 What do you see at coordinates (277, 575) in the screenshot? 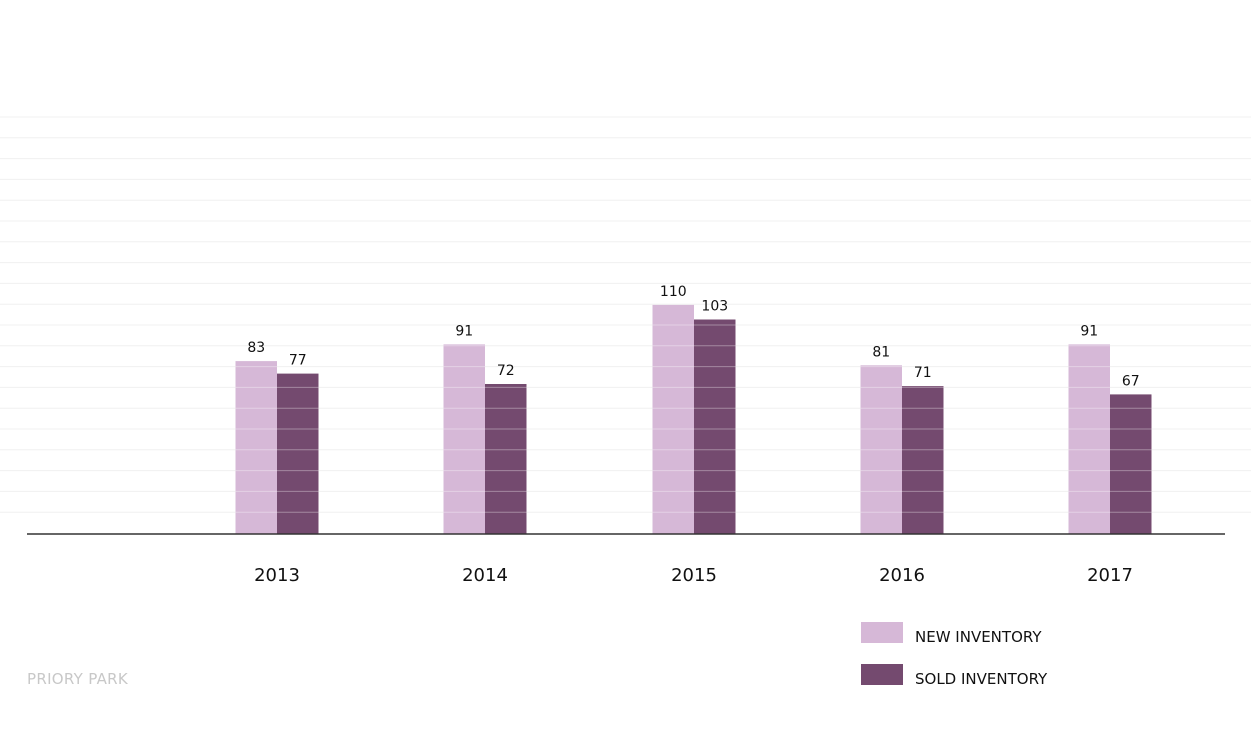
I see `x-tick-label-2013: 2013` at bounding box center [277, 575].